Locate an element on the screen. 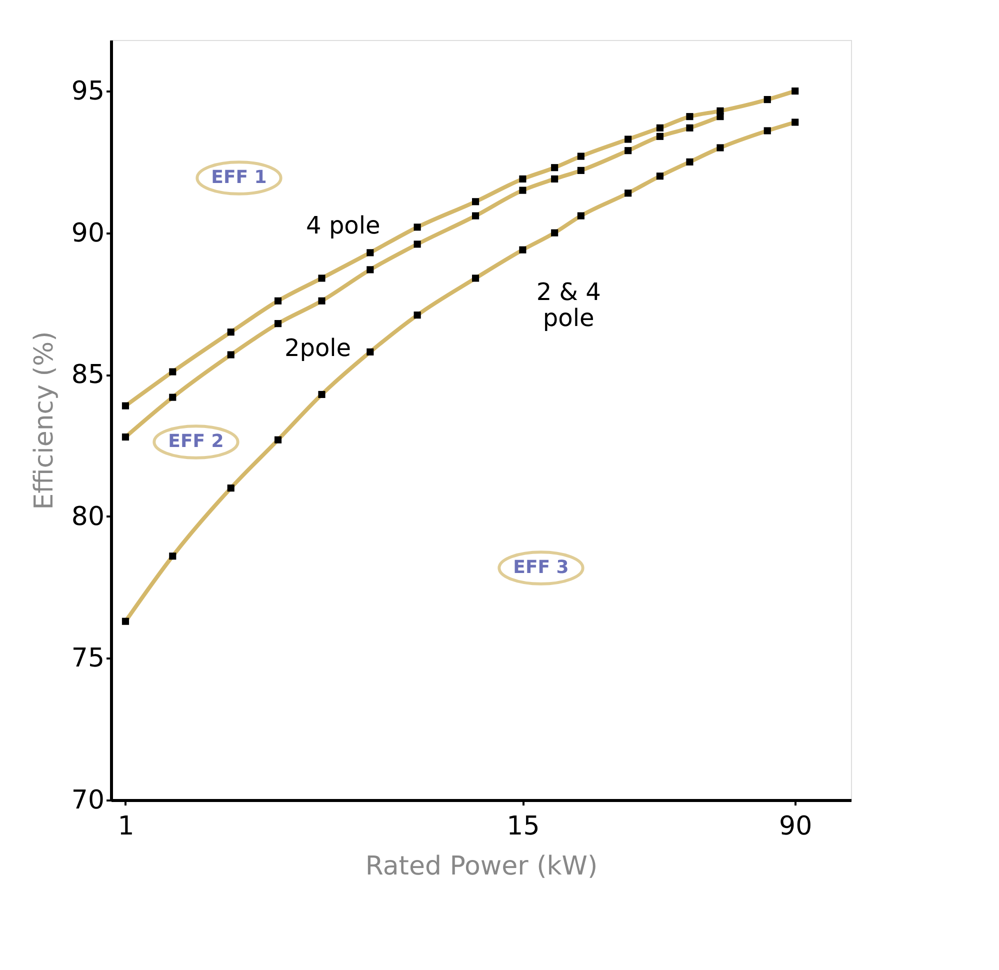 The width and height of the screenshot is (999, 970). y-tick-label: 75 is located at coordinates (87, 659).